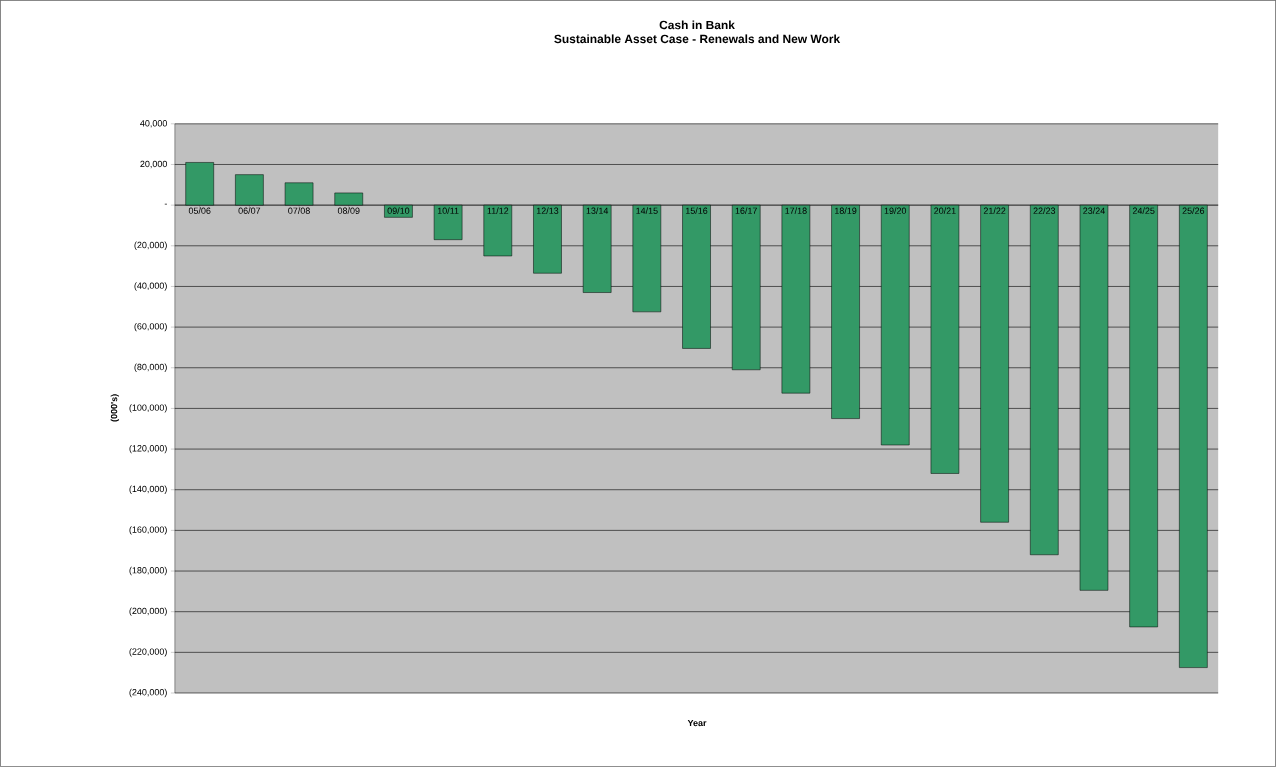 This screenshot has width=1276, height=767. I want to click on x-tick-label: 07/08, so click(299, 211).